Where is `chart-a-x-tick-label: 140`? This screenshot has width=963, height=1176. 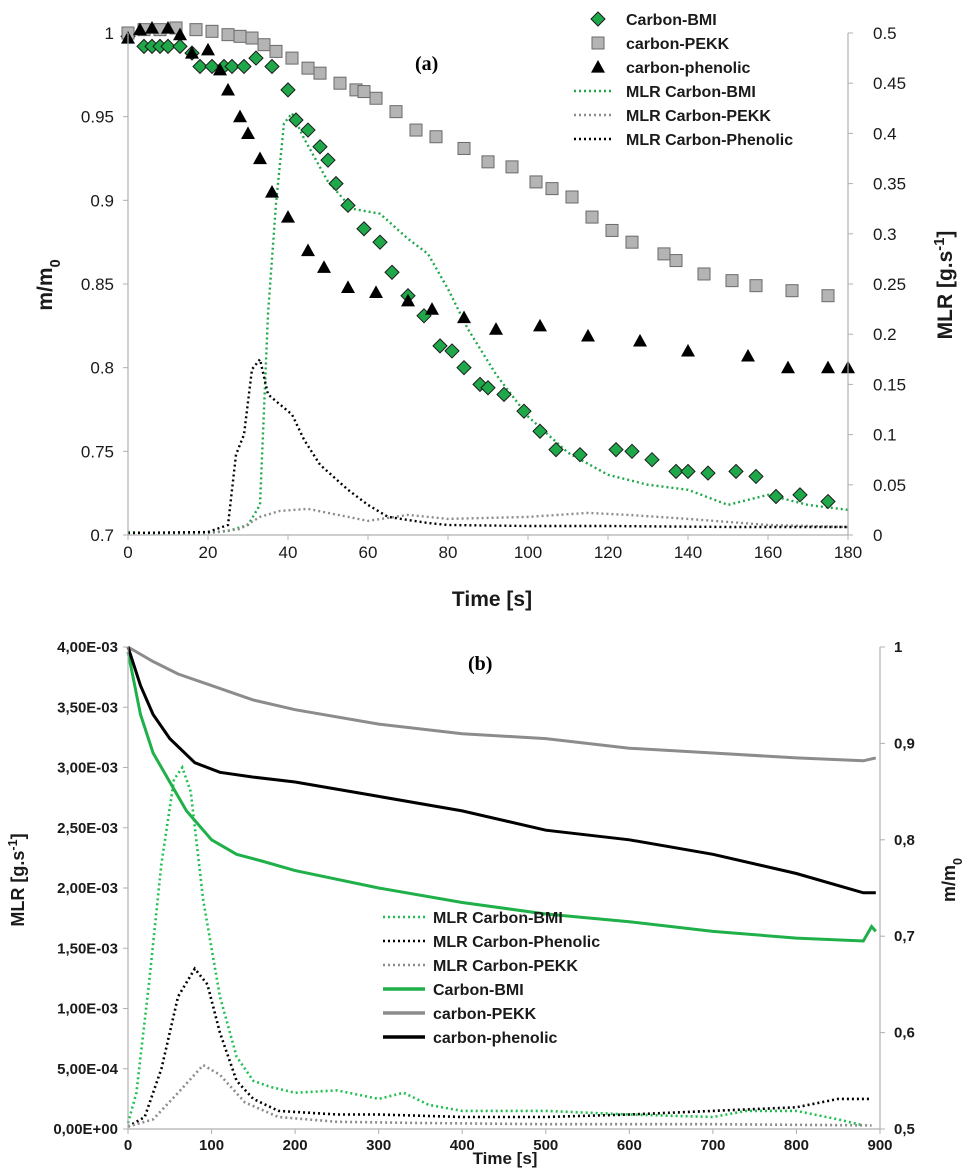 chart-a-x-tick-label: 140 is located at coordinates (688, 552).